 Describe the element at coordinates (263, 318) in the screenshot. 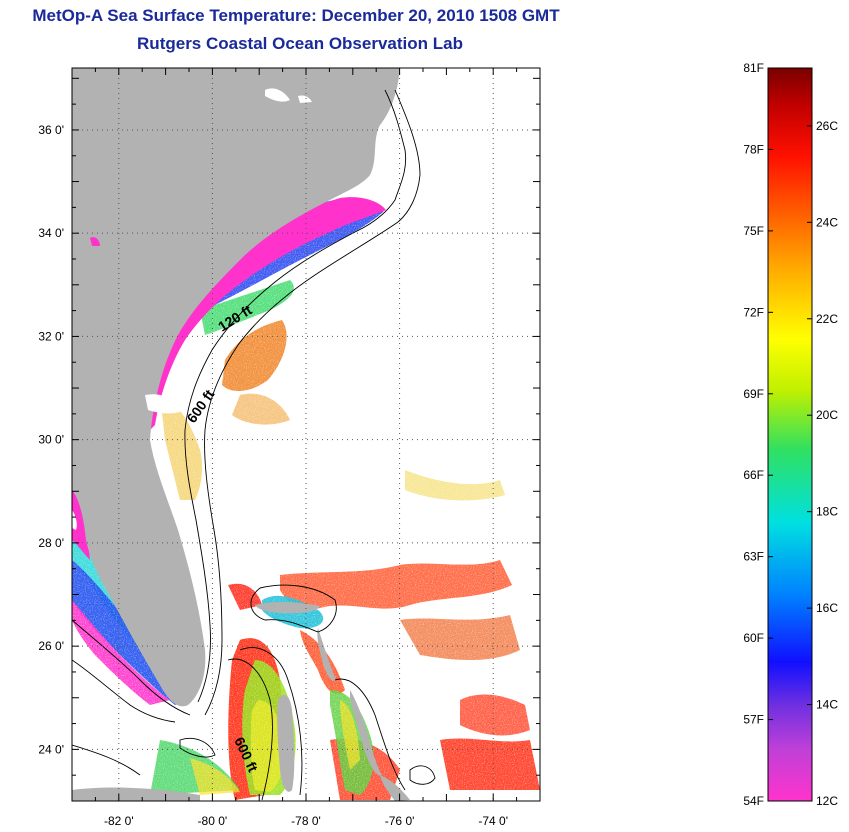

I see `coastal-cold-band` at that location.